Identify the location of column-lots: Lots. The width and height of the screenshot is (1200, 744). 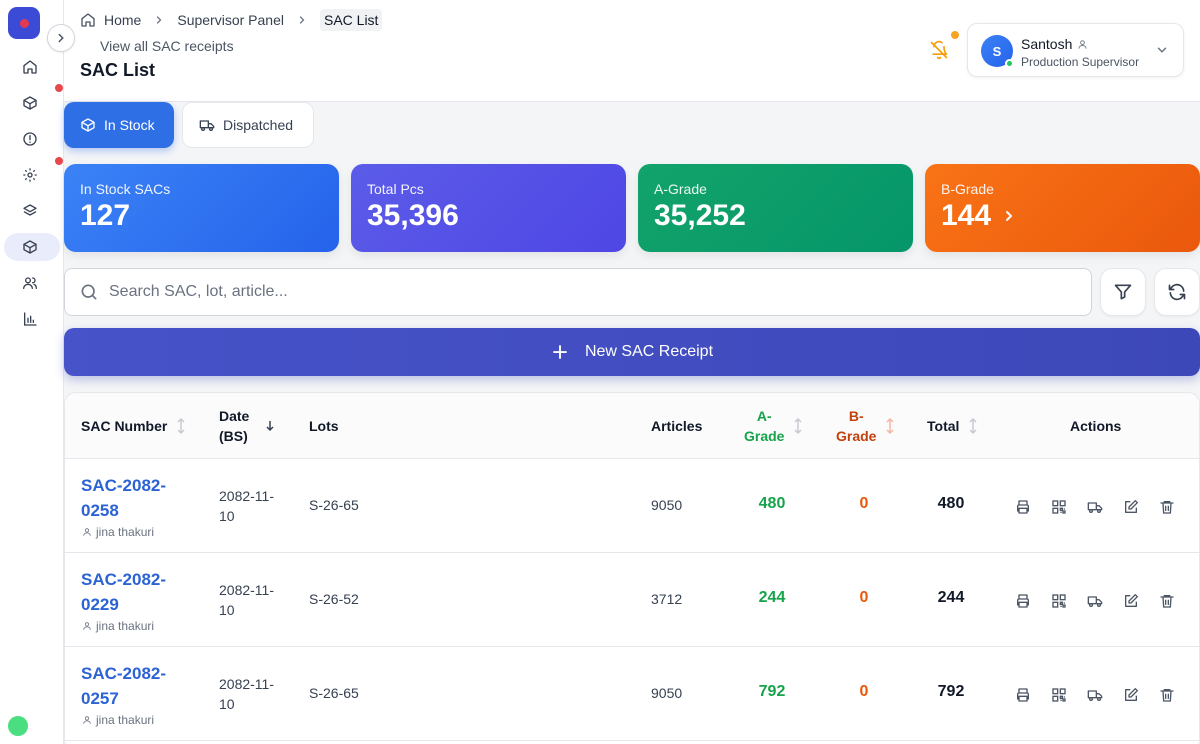
(324, 426).